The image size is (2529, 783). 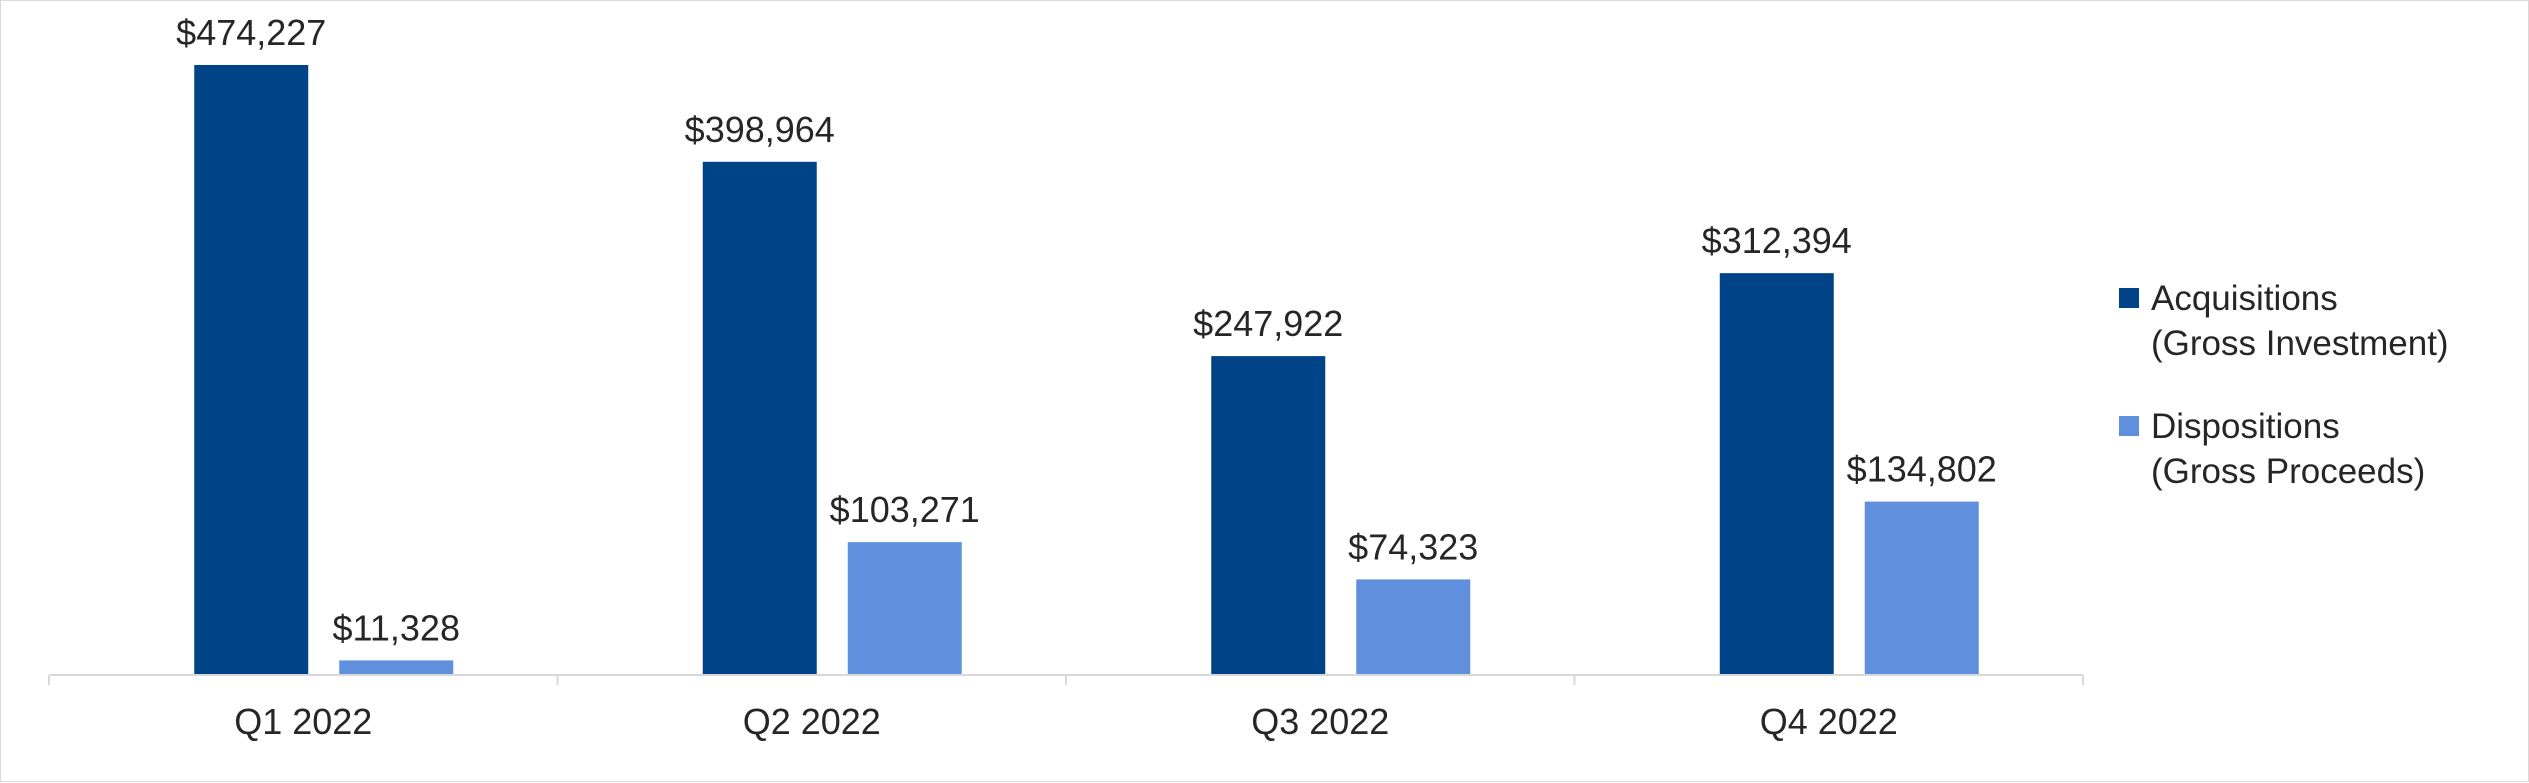 I want to click on data-label: $312,394, so click(x=1777, y=240).